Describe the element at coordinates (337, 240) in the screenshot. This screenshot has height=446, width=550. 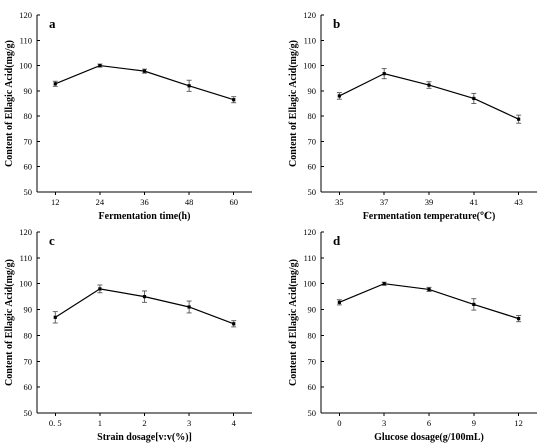
I see `panel-letter: d` at that location.